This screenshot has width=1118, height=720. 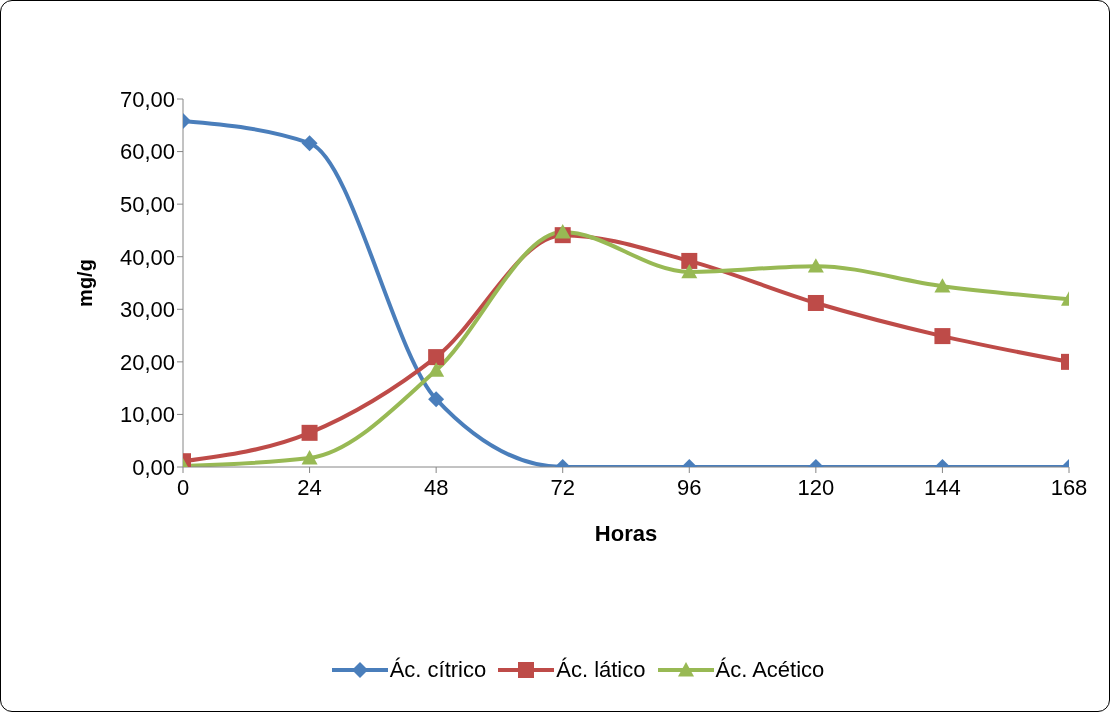 I want to click on x-tick-label: 144, so click(x=942, y=487).